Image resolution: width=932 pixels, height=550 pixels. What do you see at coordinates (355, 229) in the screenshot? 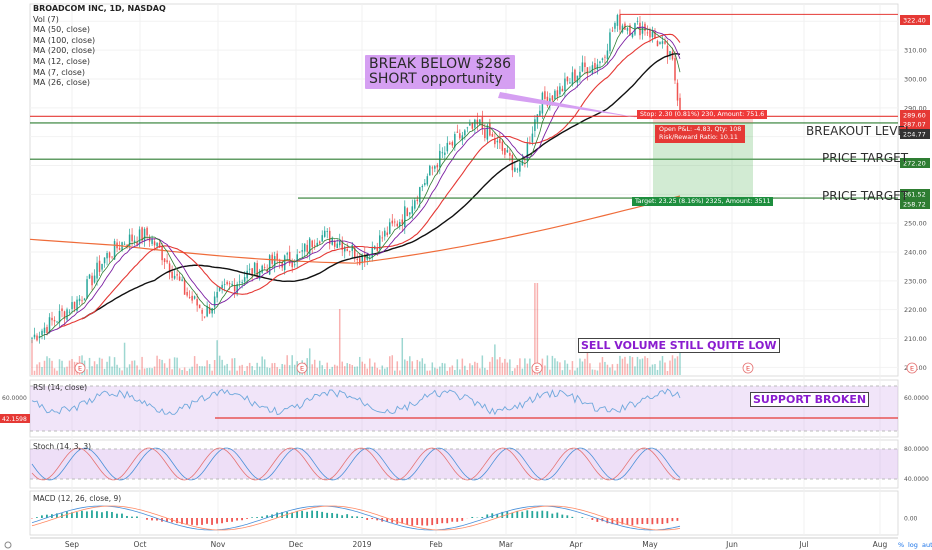
I see `ma-long-orange` at bounding box center [355, 229].